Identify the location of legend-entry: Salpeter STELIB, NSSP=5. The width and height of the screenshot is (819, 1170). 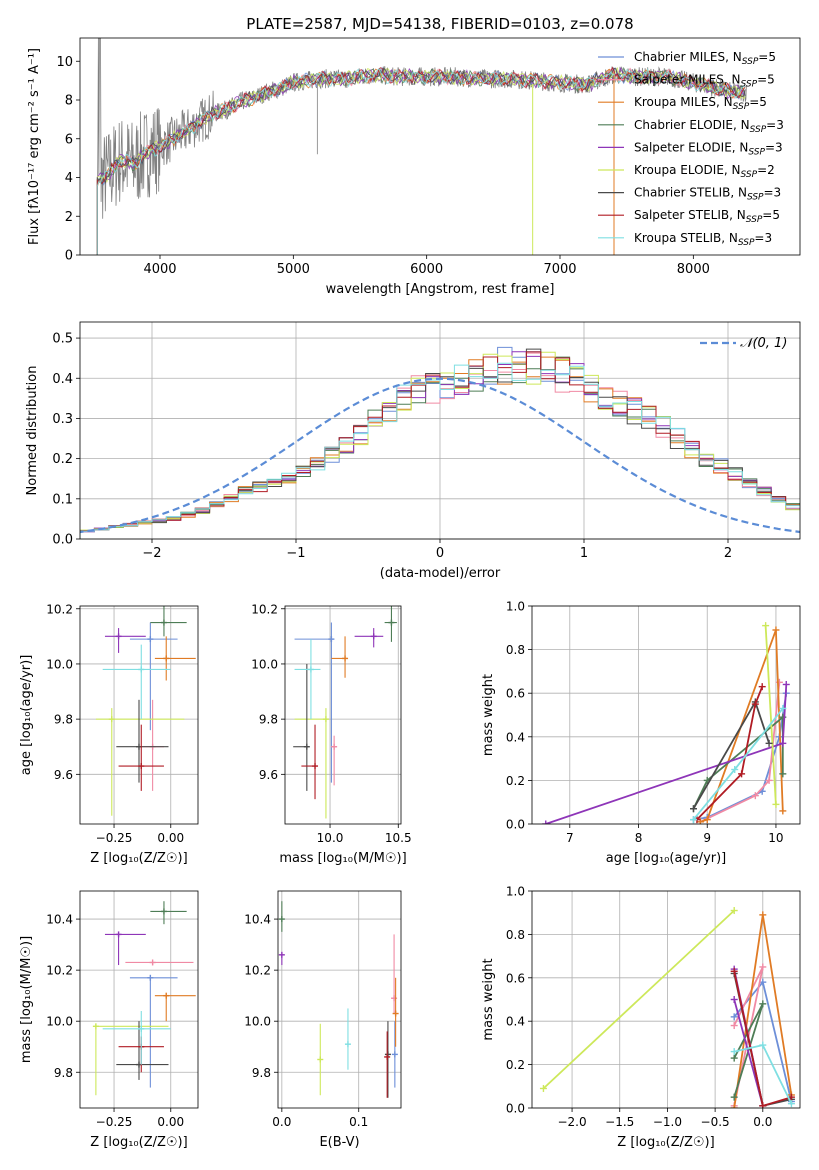
(707, 216).